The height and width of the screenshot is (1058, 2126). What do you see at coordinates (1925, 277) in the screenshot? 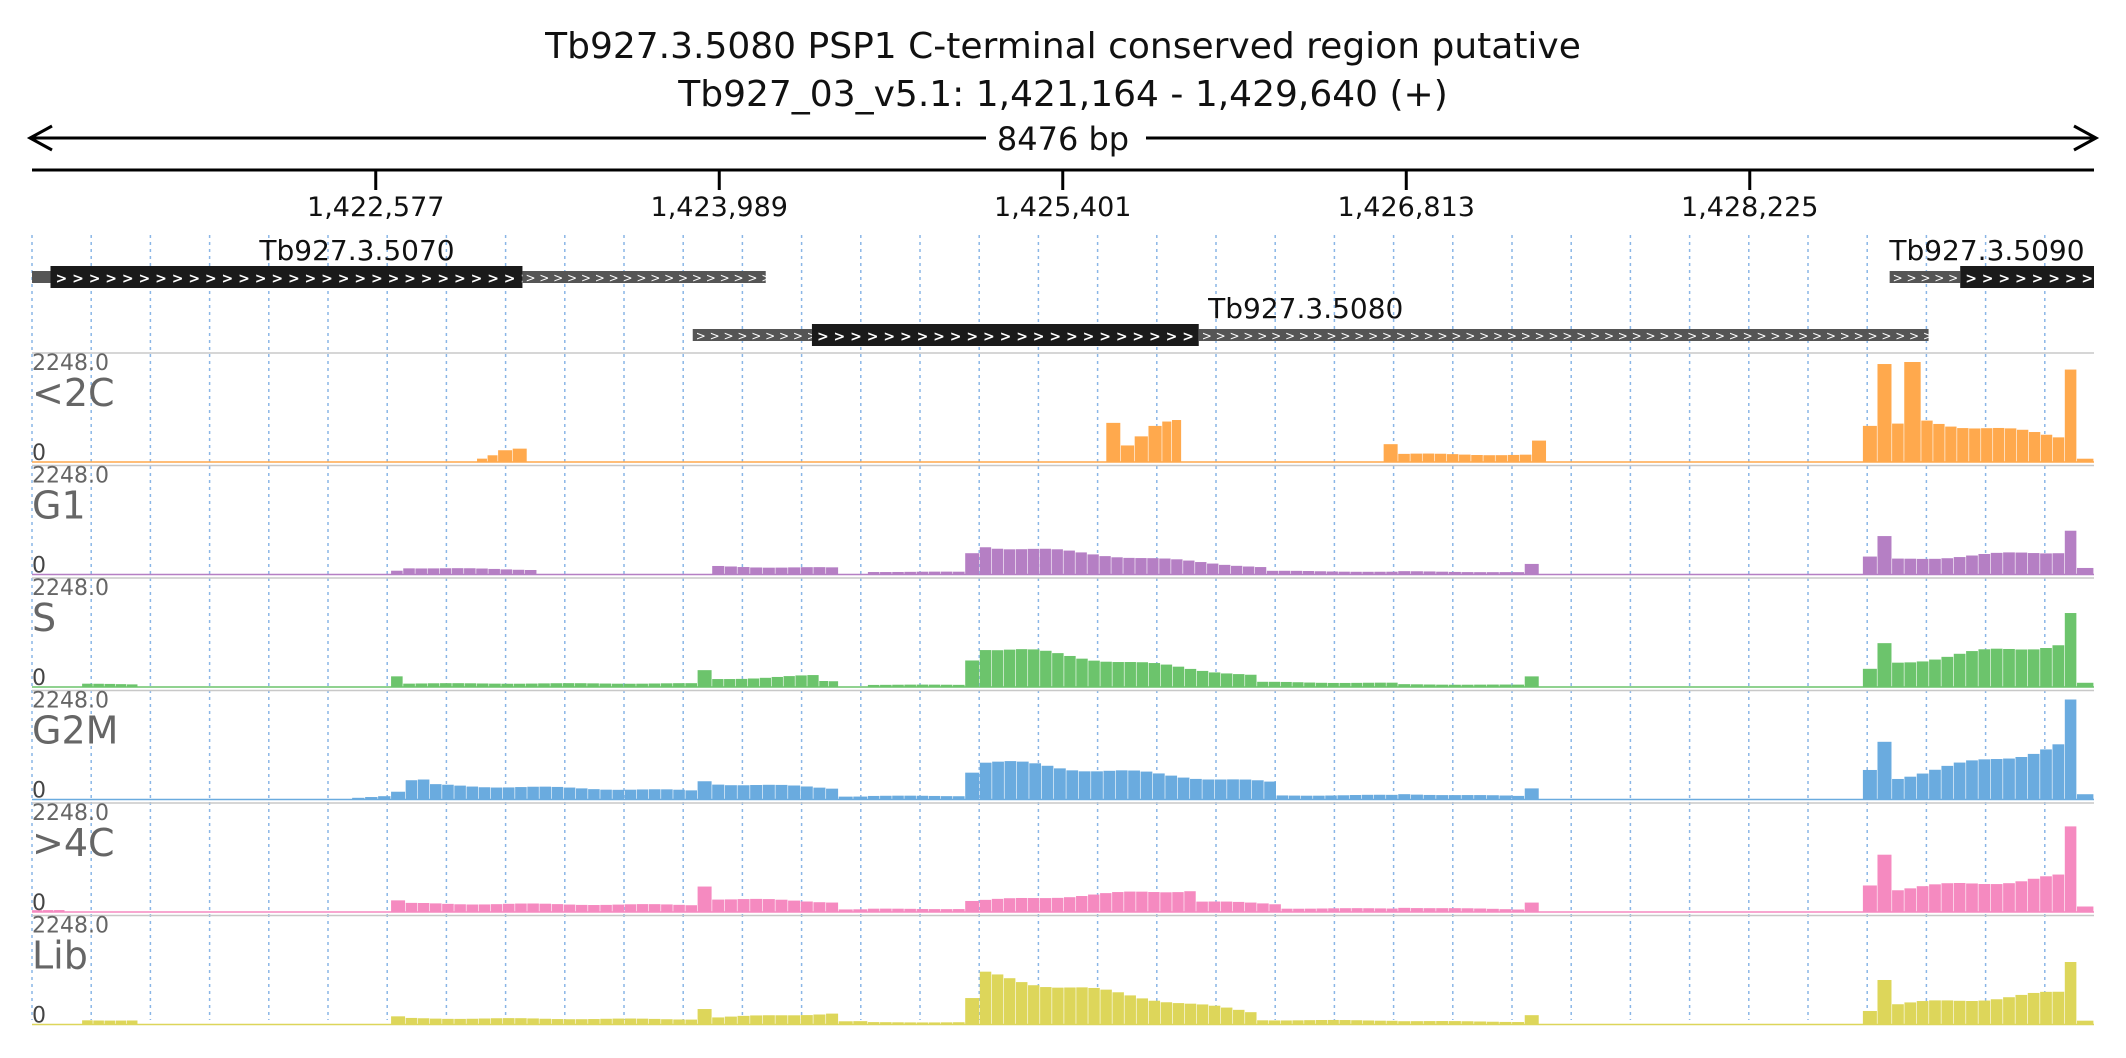
I see `utr-block` at bounding box center [1925, 277].